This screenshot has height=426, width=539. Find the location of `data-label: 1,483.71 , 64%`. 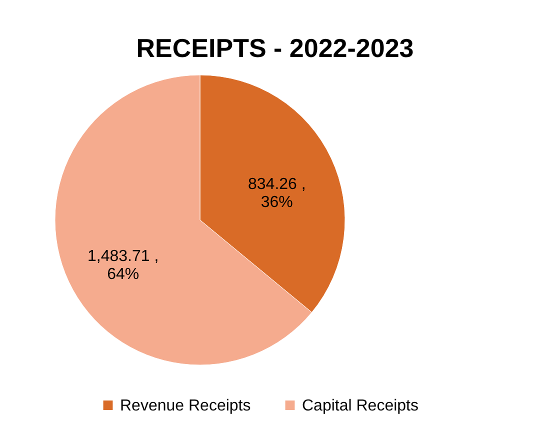

data-label: 1,483.71 , 64% is located at coordinates (123, 266).